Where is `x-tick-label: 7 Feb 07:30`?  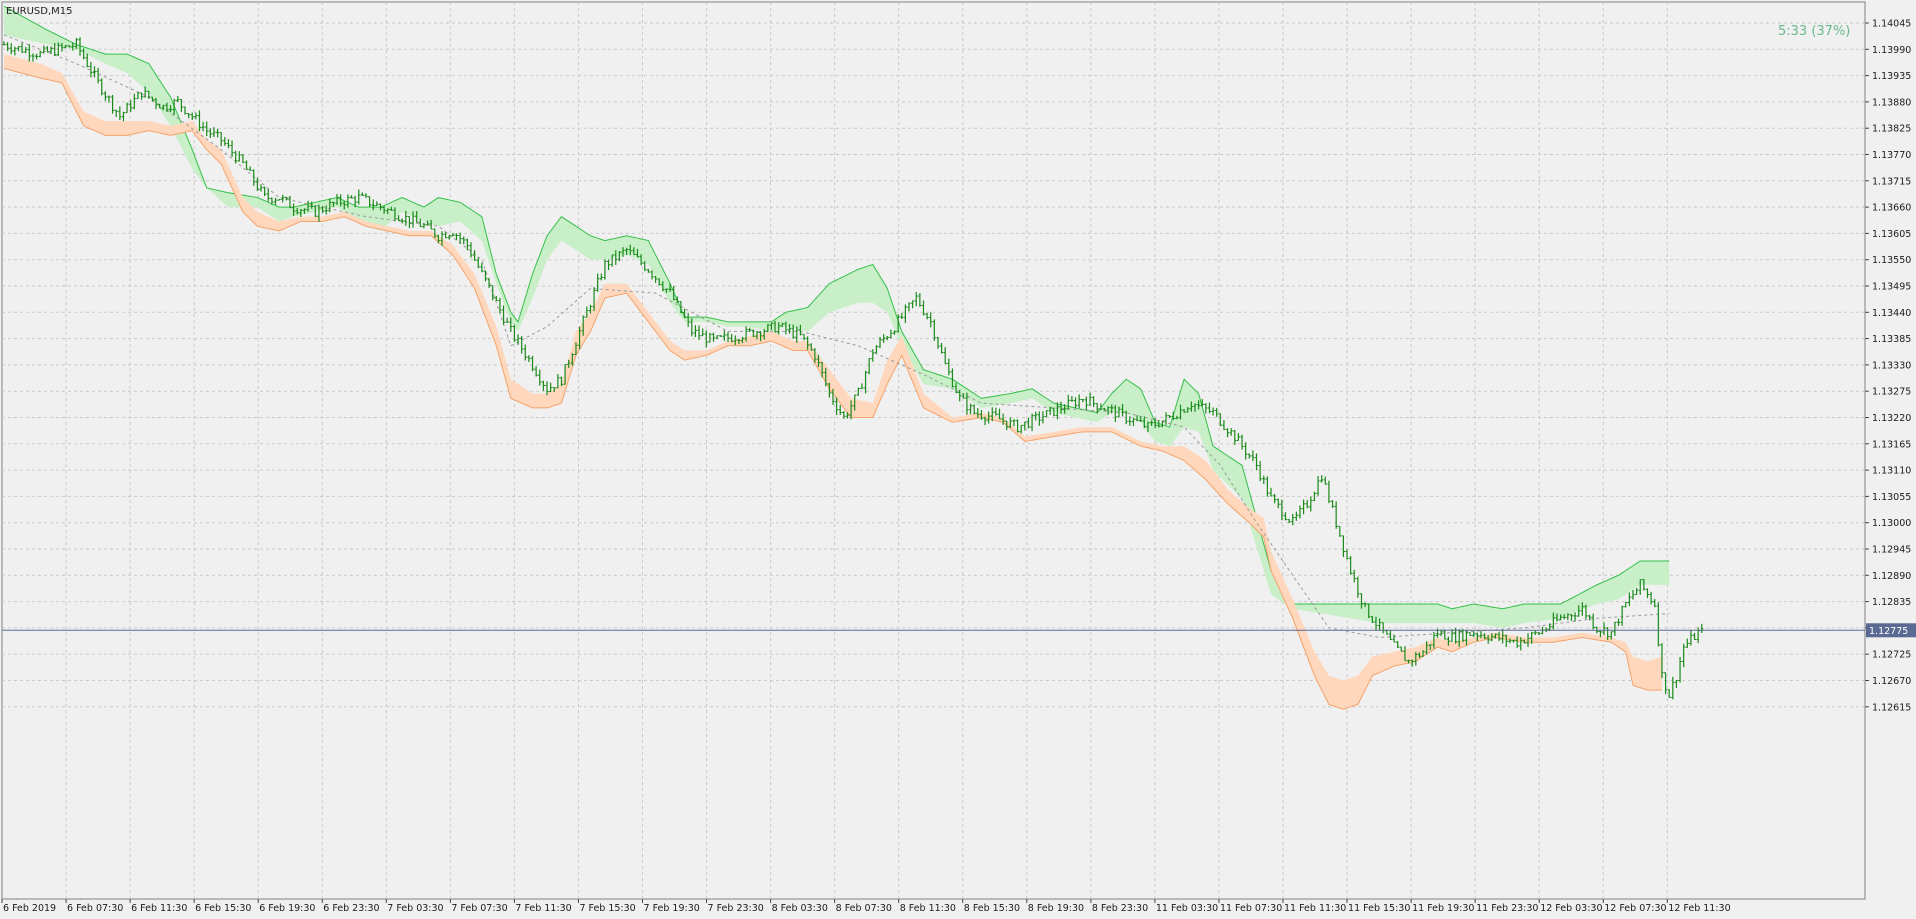
x-tick-label: 7 Feb 07:30 is located at coordinates (479, 908).